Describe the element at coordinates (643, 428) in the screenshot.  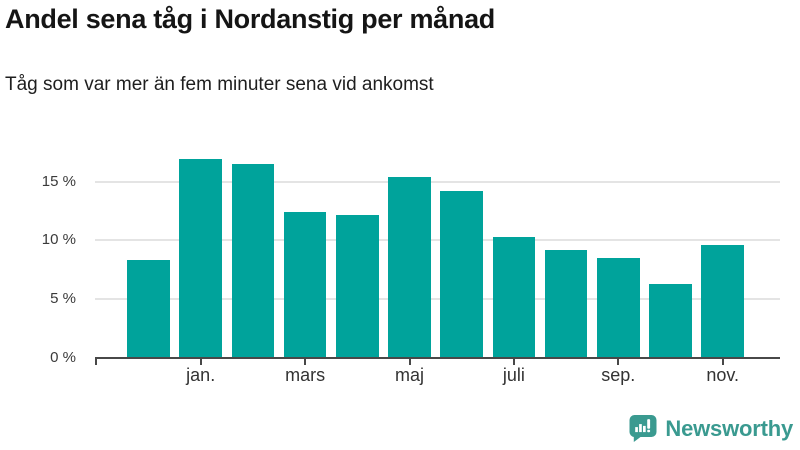
I see `newsworthy-icon` at that location.